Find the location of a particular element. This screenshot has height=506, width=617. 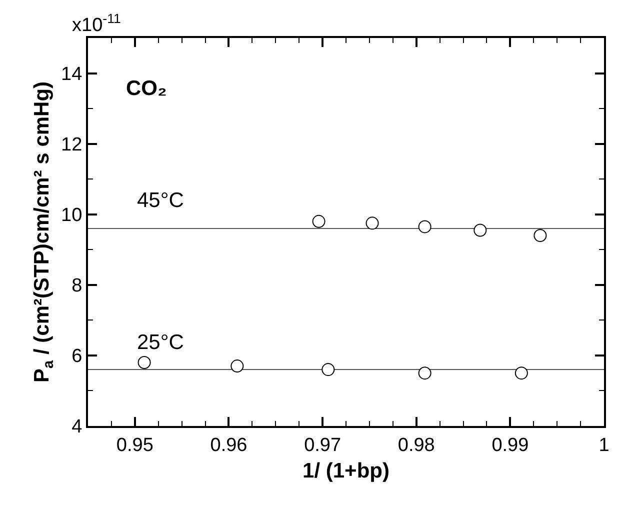

y-tick-label: 12 is located at coordinates (71, 145).